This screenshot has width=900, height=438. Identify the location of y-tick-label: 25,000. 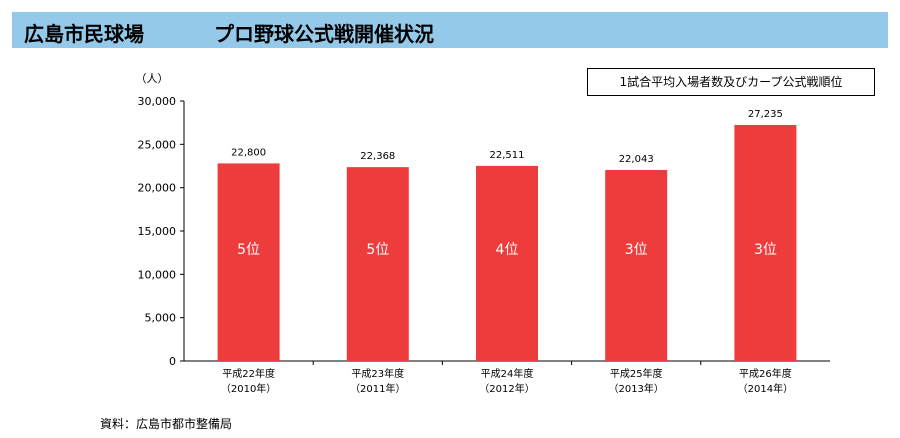
(157, 144).